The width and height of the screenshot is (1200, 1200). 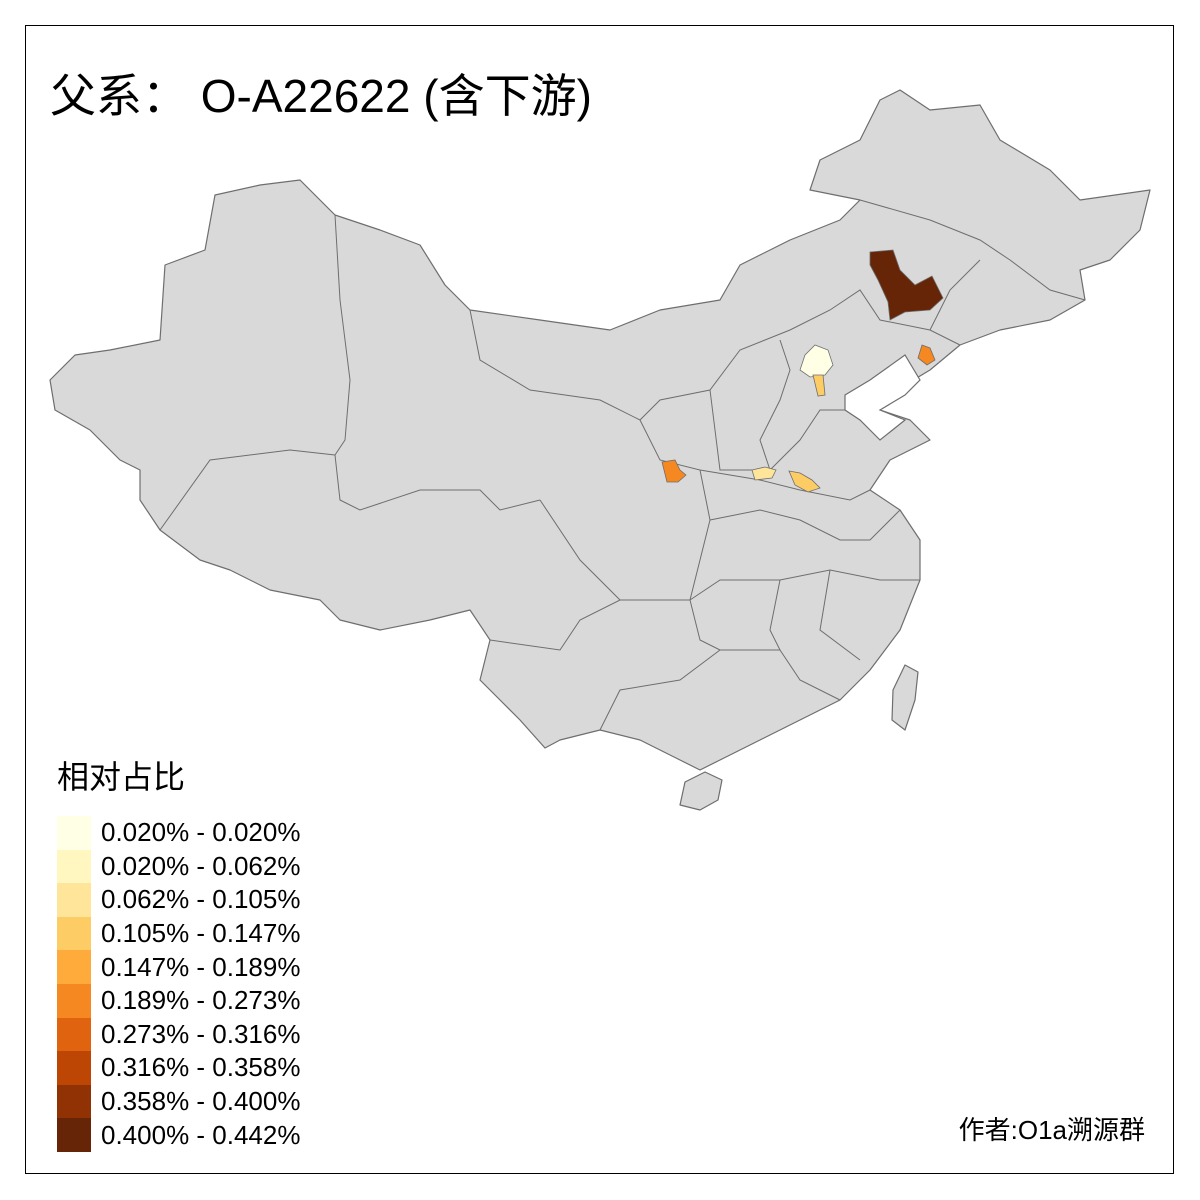 I want to click on legend-item: 0.273% - 0.316%, so click(x=179, y=1034).